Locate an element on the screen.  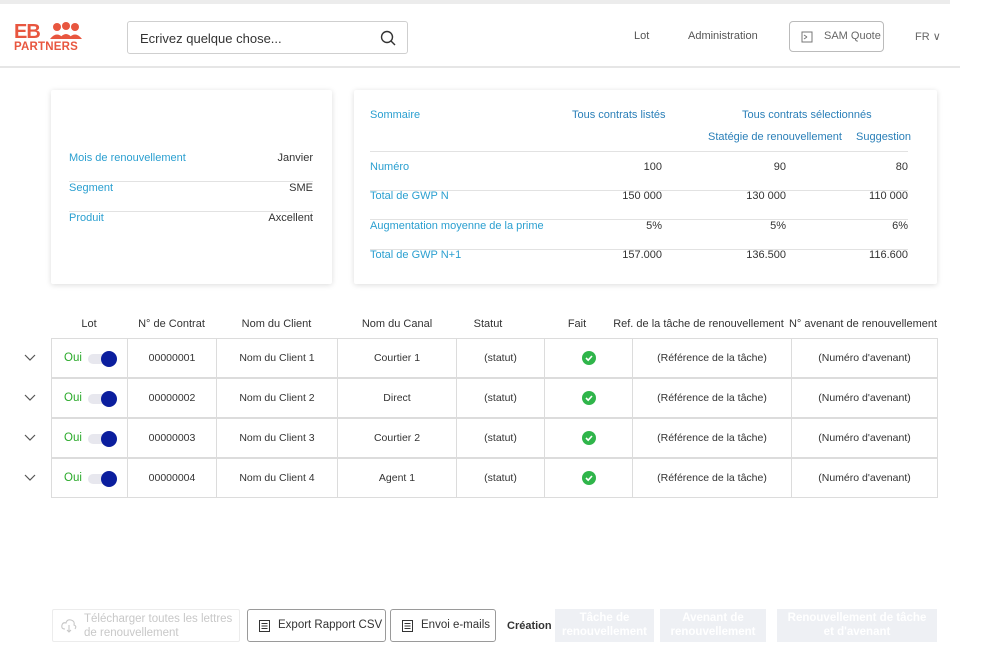
contract-value: 00000004 is located at coordinates (172, 478).